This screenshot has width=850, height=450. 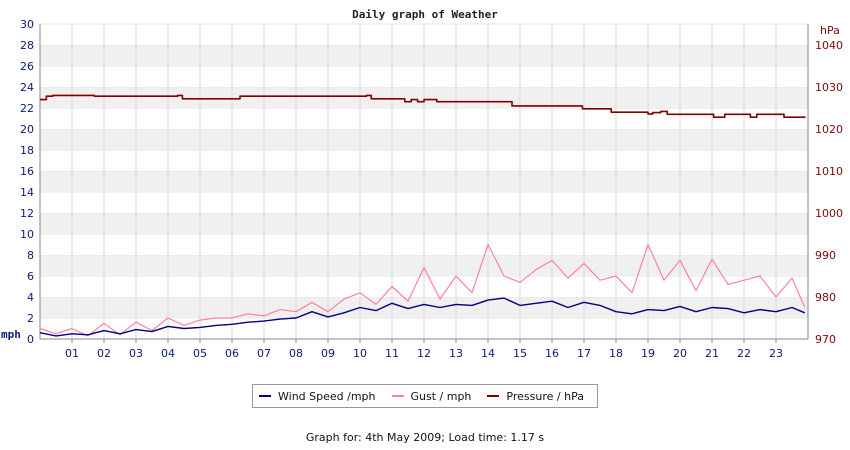 What do you see at coordinates (328, 353) in the screenshot?
I see `x-tick-label: 09` at bounding box center [328, 353].